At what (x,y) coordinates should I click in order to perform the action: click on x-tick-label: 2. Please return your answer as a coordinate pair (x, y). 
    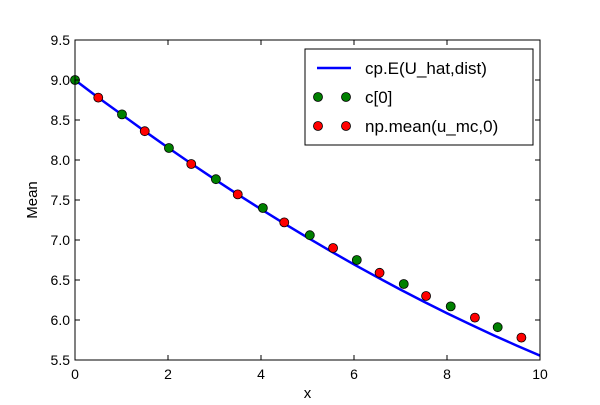
    Looking at the image, I should click on (168, 374).